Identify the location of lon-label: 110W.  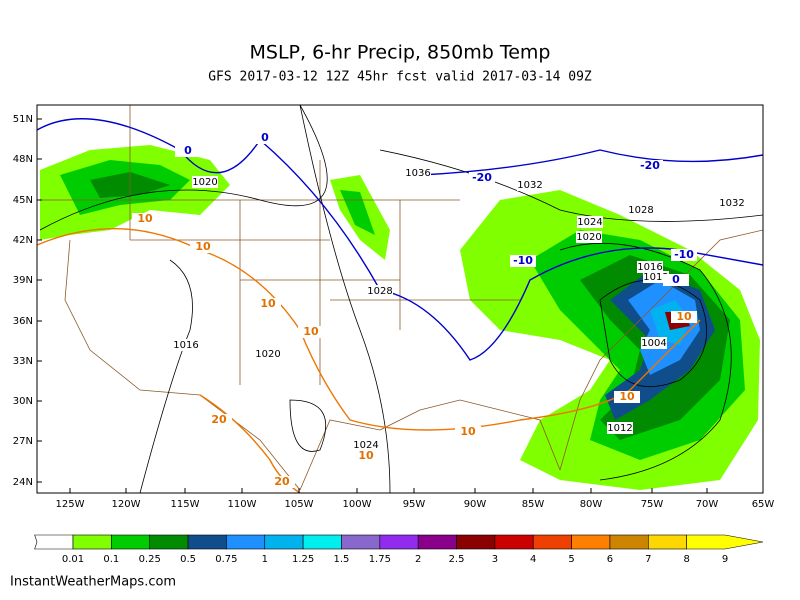
(242, 504).